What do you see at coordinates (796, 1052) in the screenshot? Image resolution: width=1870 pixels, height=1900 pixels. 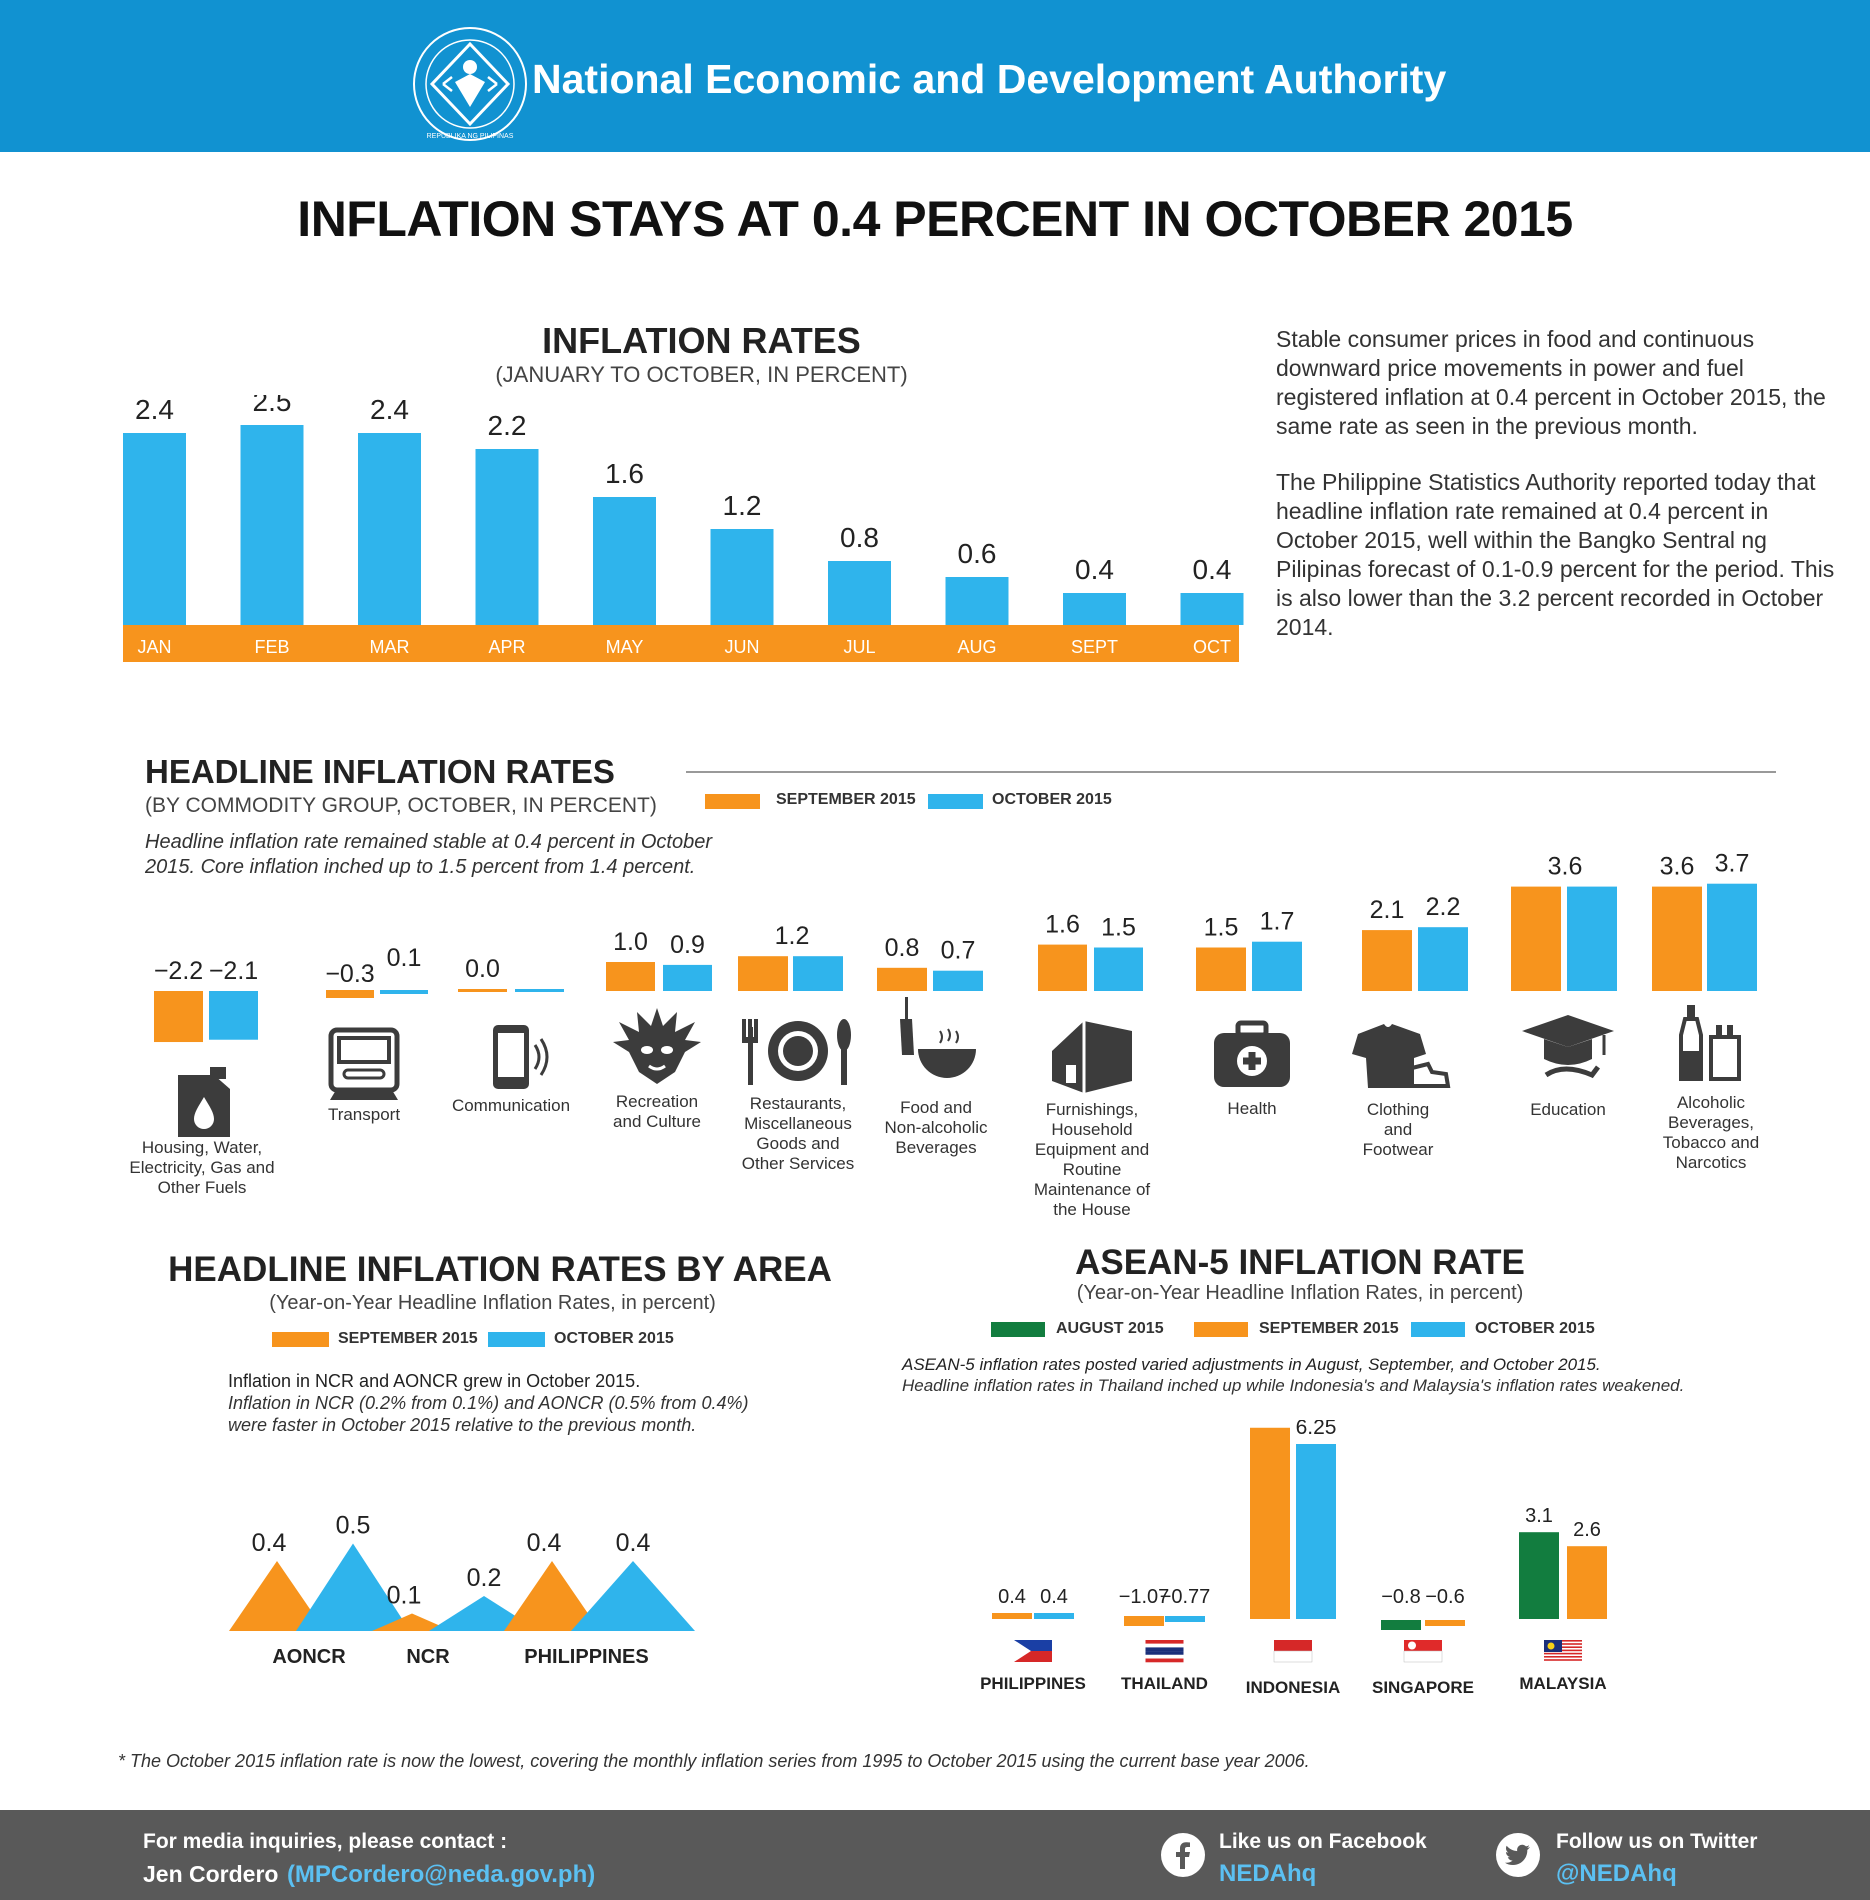 I see `dining-icon` at bounding box center [796, 1052].